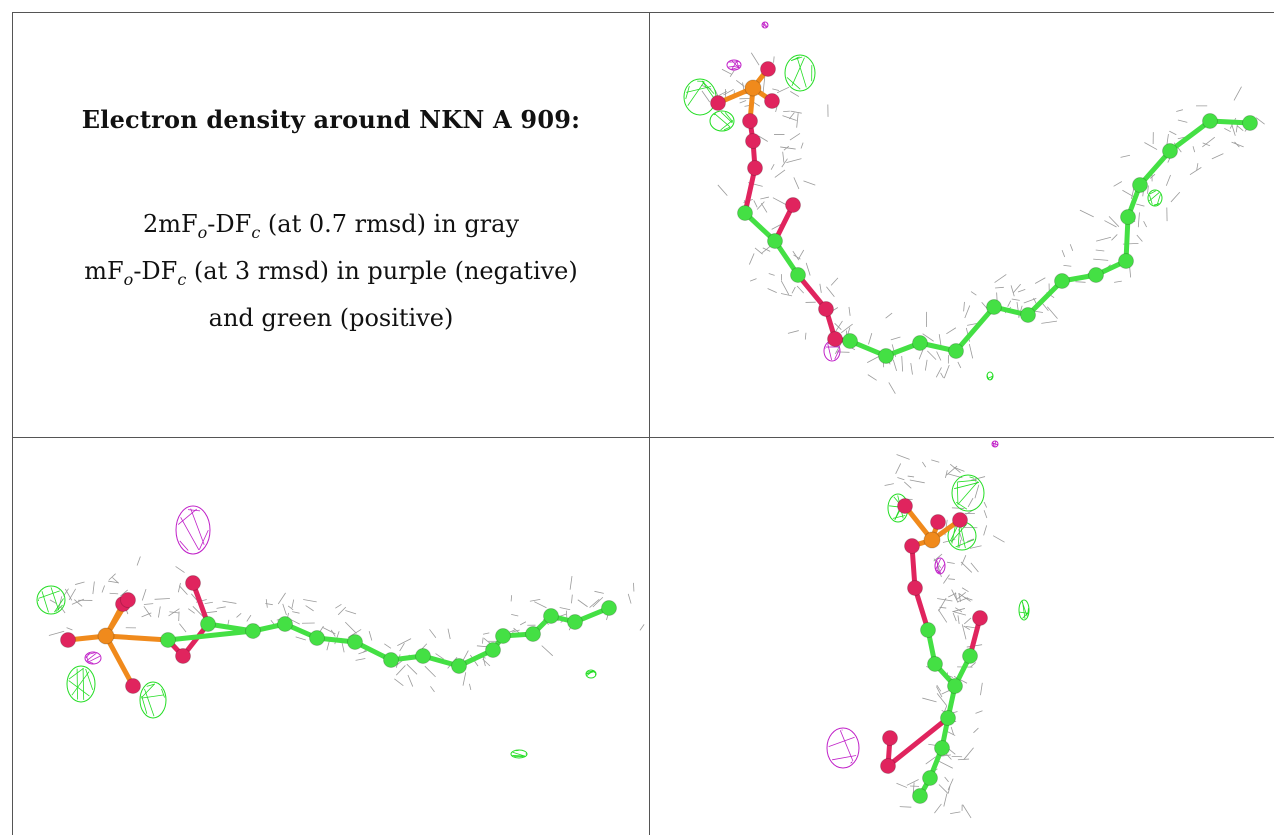  I want to click on bond, so click(1045, 298).